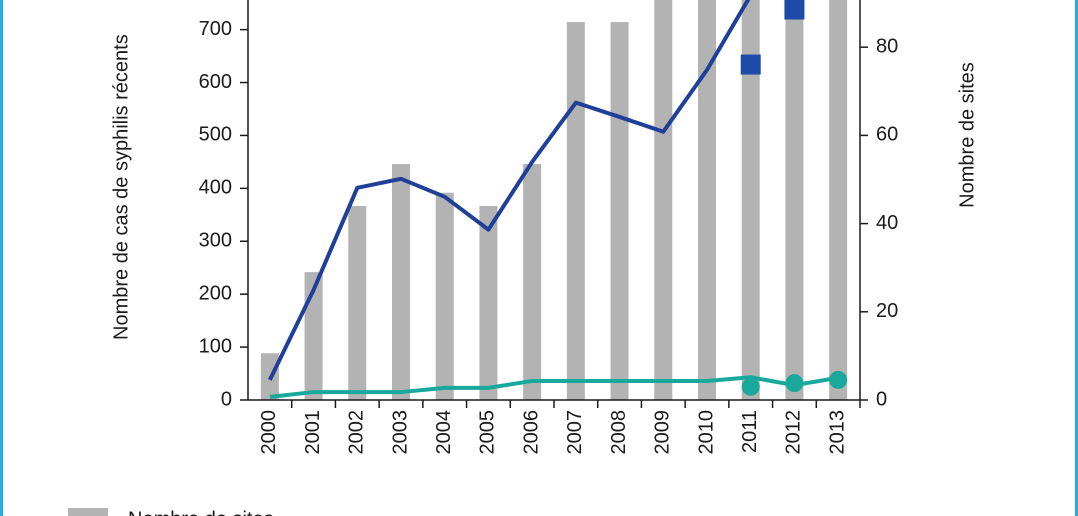 The width and height of the screenshot is (1078, 516). What do you see at coordinates (215, 293) in the screenshot?
I see `y-tick-label: 200` at bounding box center [215, 293].